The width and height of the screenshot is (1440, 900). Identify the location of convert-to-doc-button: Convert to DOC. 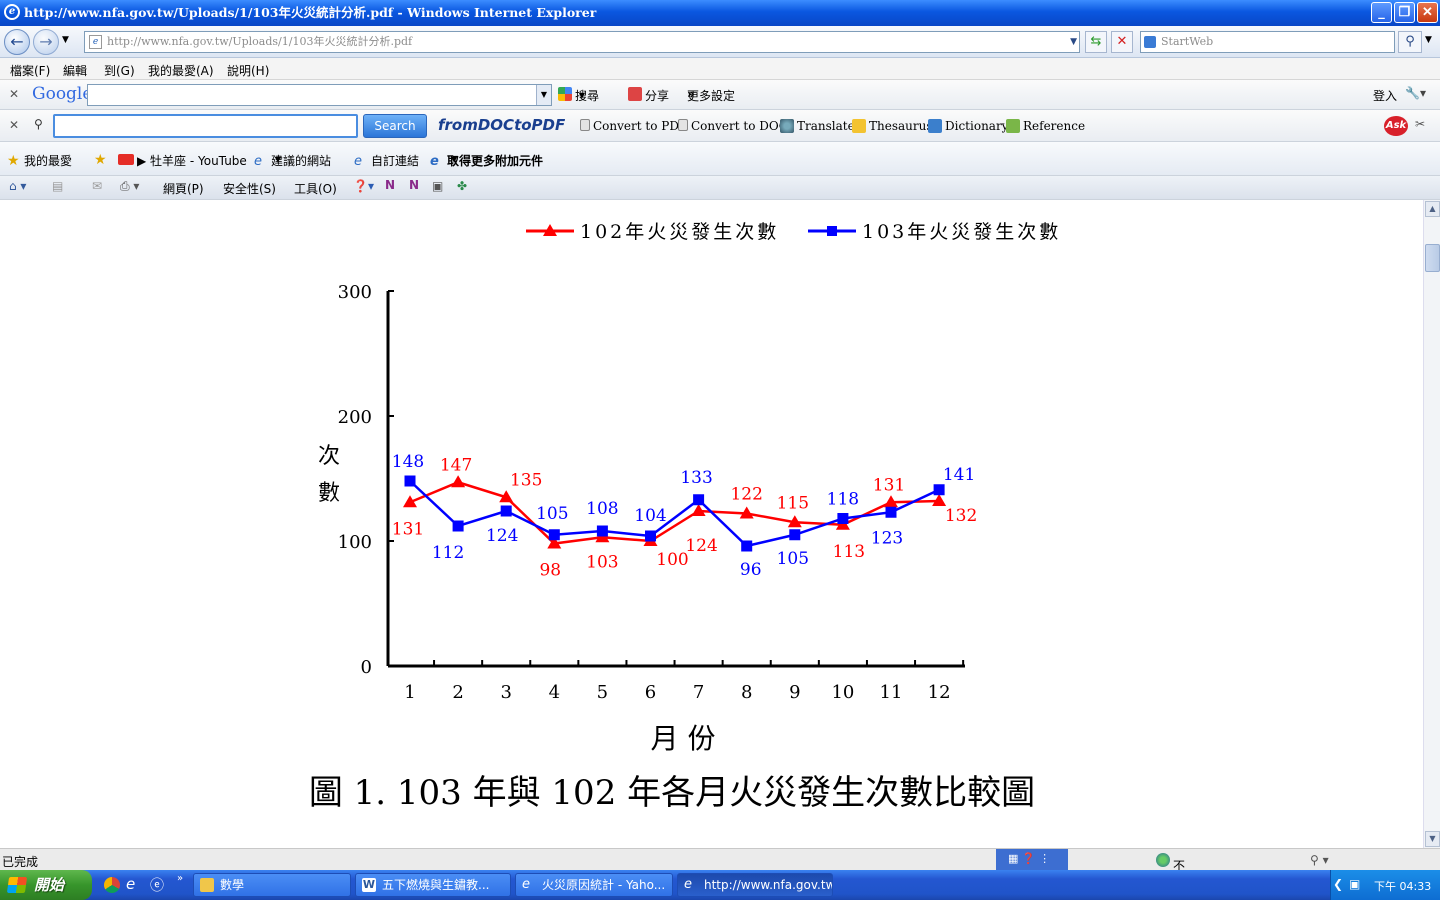
(733, 126).